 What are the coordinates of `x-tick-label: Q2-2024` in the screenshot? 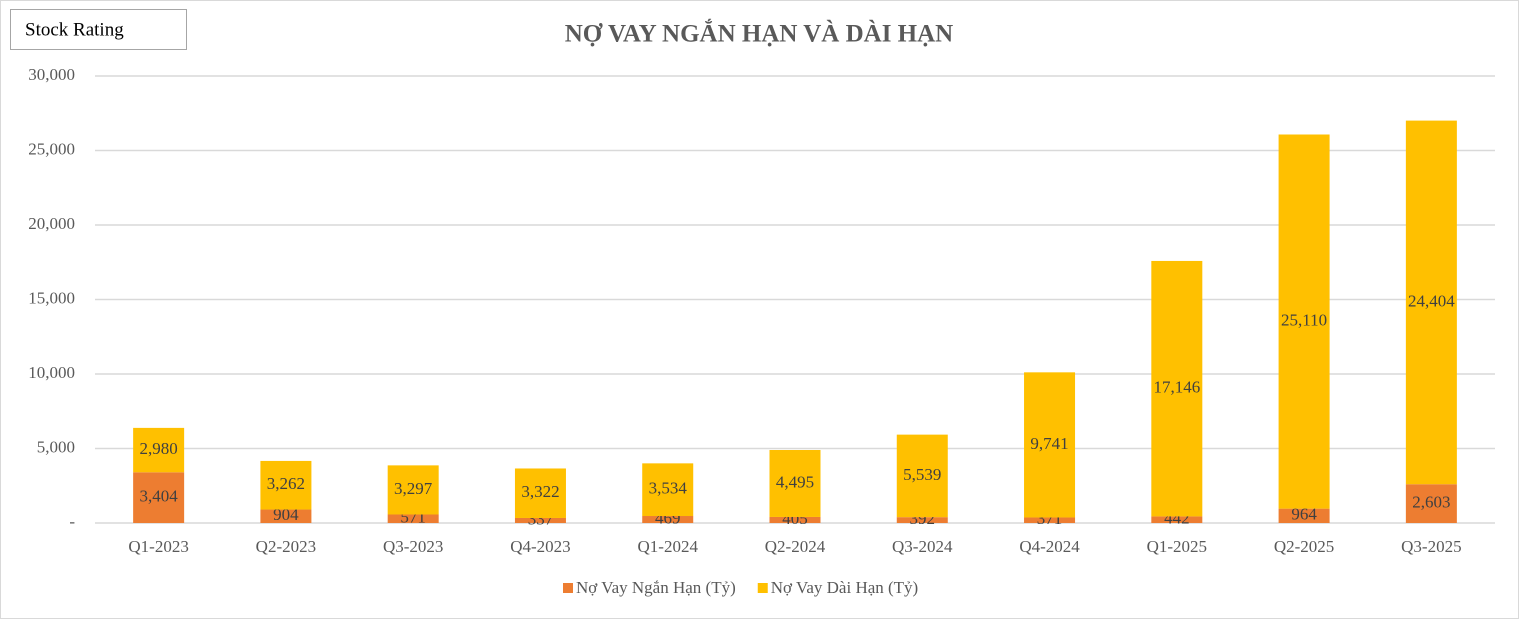 It's located at (795, 546).